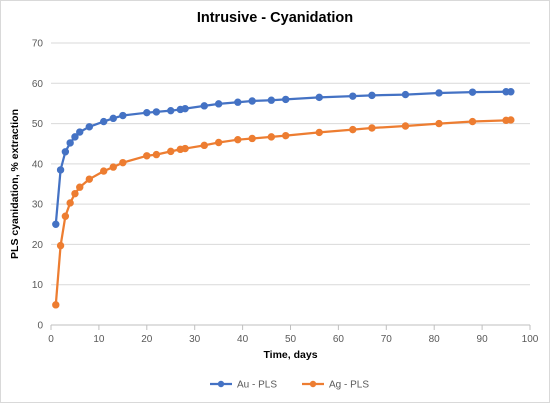 The width and height of the screenshot is (550, 403). Describe the element at coordinates (387, 339) in the screenshot. I see `x-tick-label: 70` at that location.